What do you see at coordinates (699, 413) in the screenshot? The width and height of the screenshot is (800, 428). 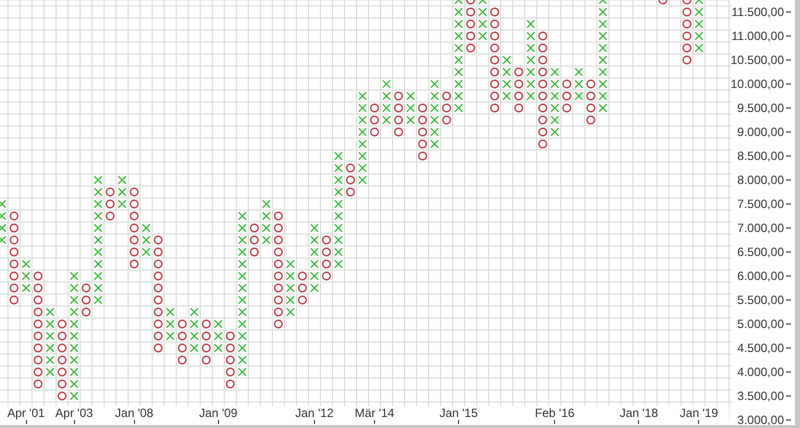 I see `x-tick-label: Jan '19` at bounding box center [699, 413].